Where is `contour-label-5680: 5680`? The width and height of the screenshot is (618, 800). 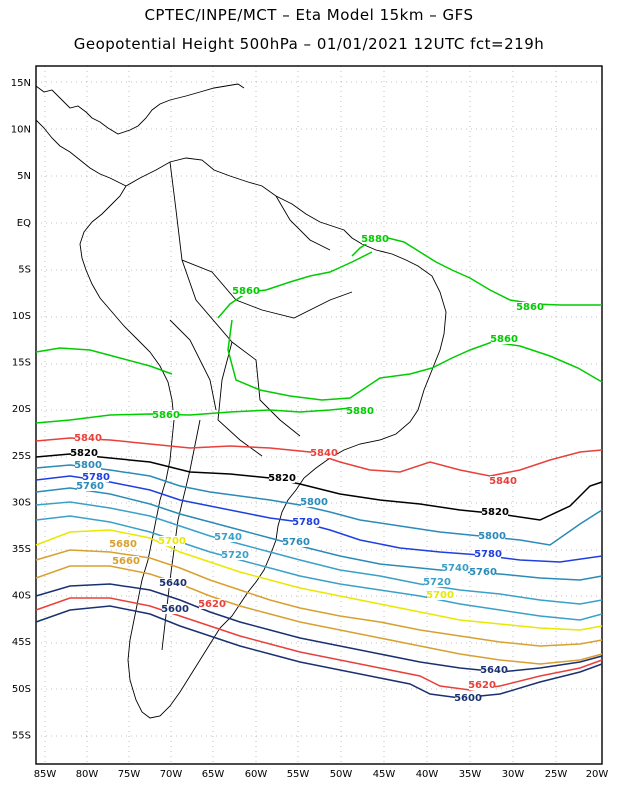
contour-label-5680: 5680 is located at coordinates (123, 544).